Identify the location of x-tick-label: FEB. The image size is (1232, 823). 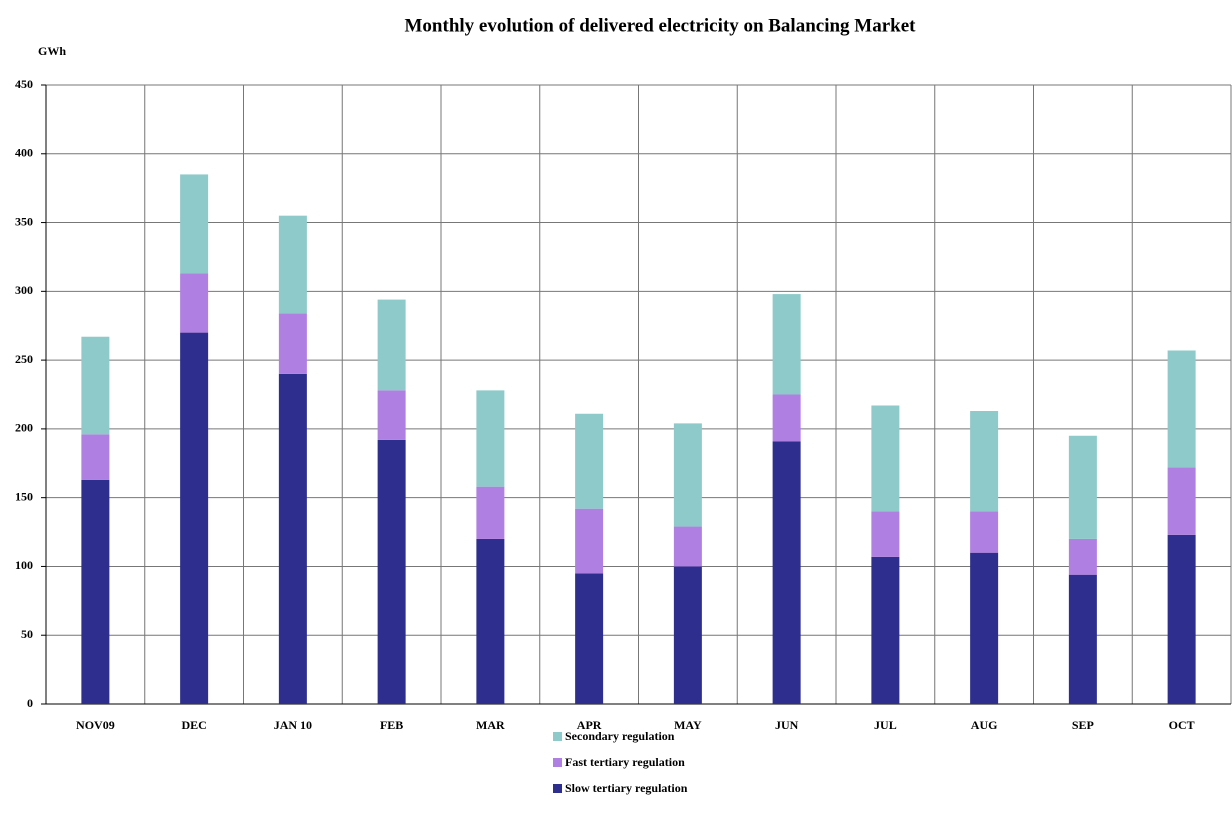
(391, 725).